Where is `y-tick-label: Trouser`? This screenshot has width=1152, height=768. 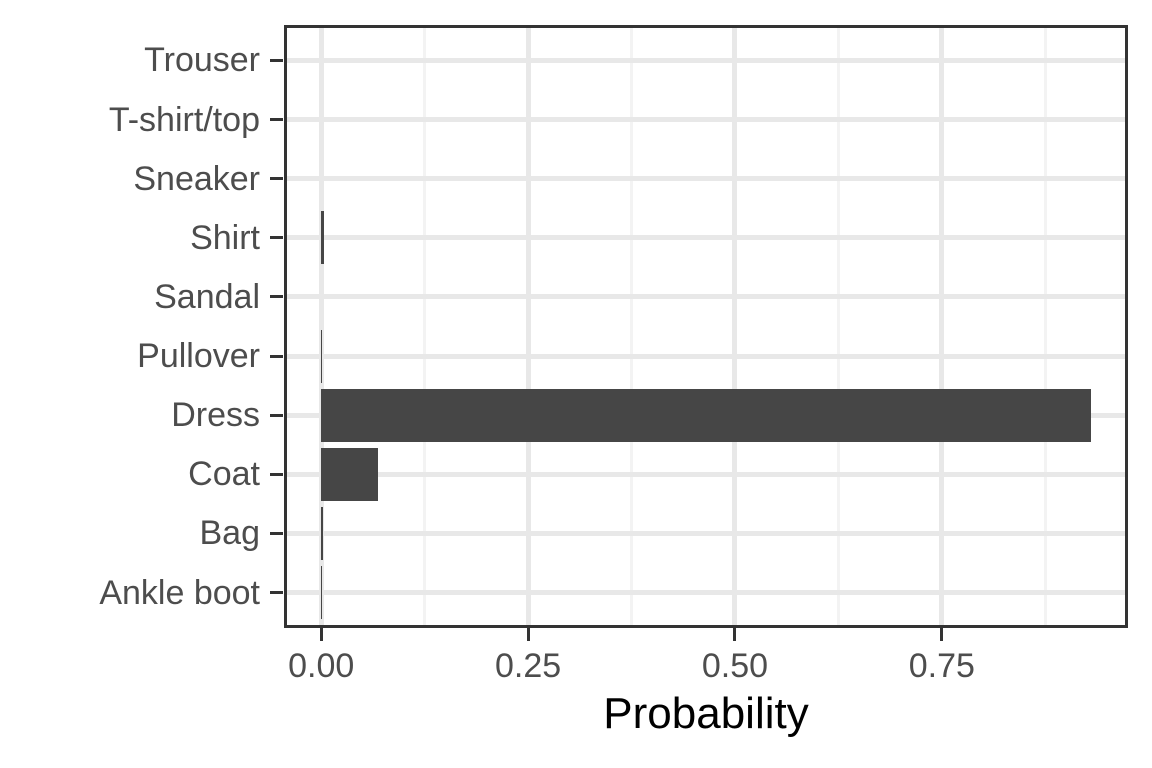
y-tick-label: Trouser is located at coordinates (202, 60).